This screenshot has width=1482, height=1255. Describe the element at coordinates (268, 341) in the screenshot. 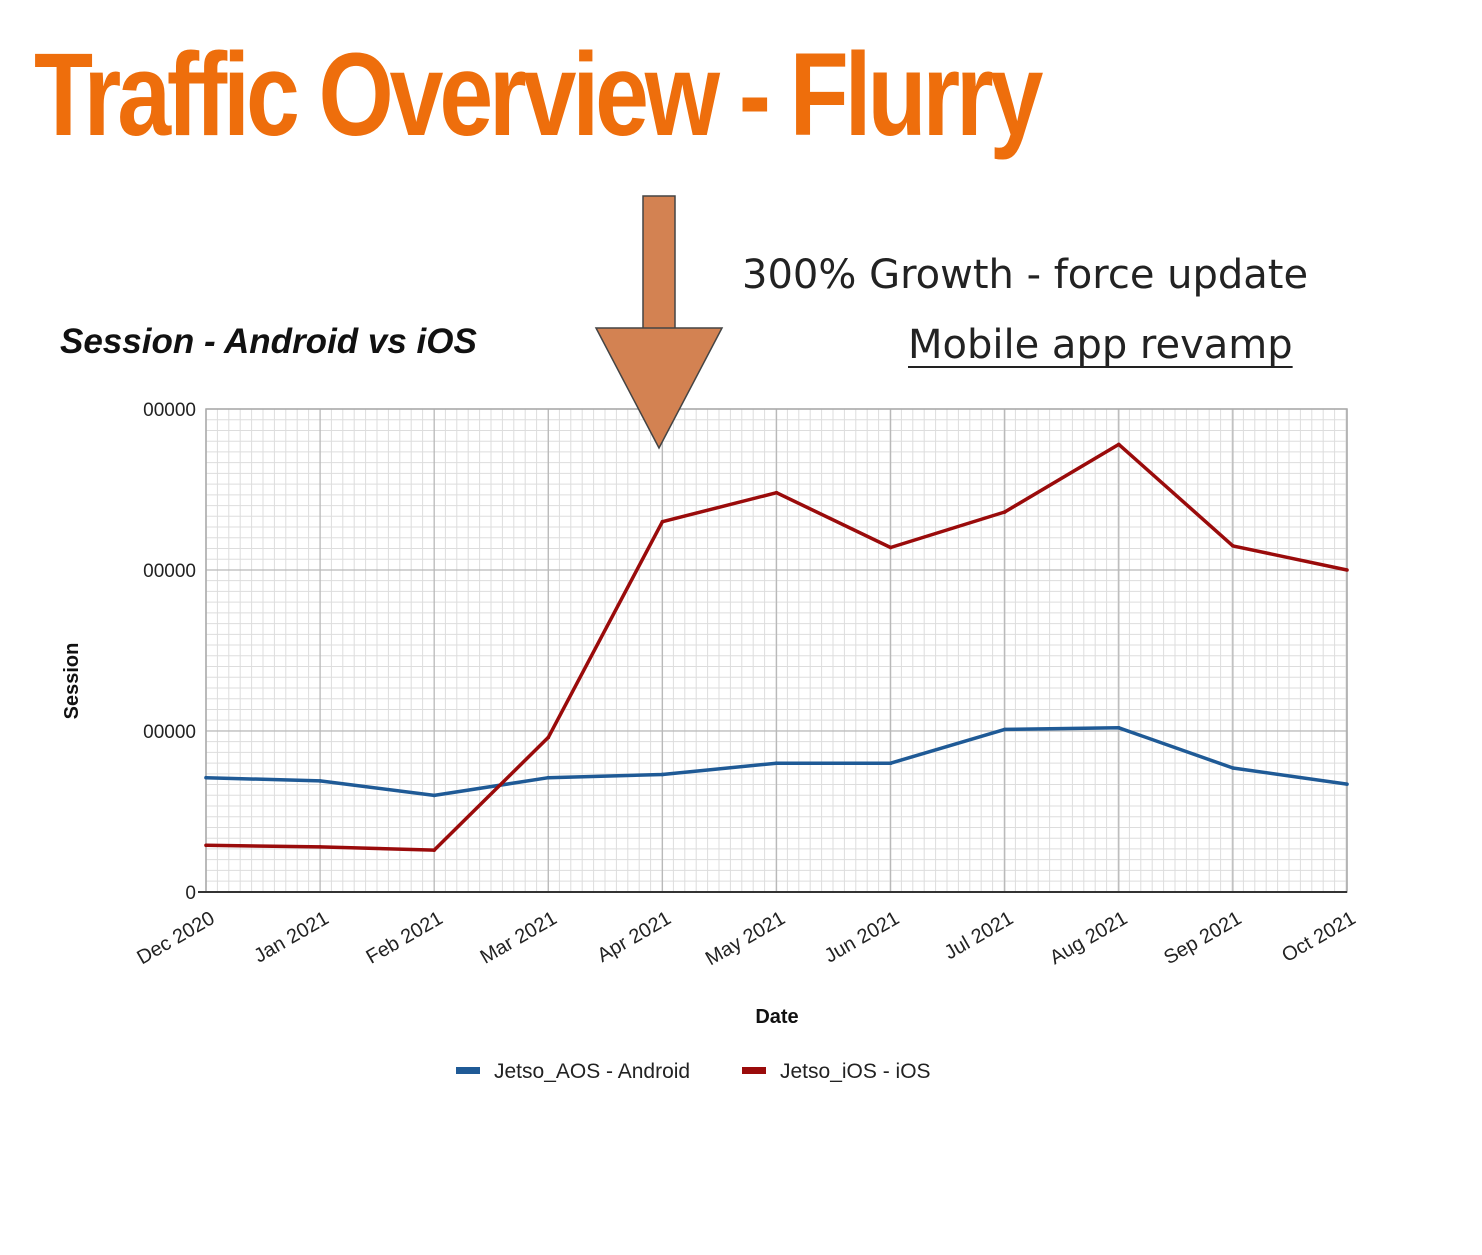

I see `chart-title: Session - Android vs iOS` at that location.